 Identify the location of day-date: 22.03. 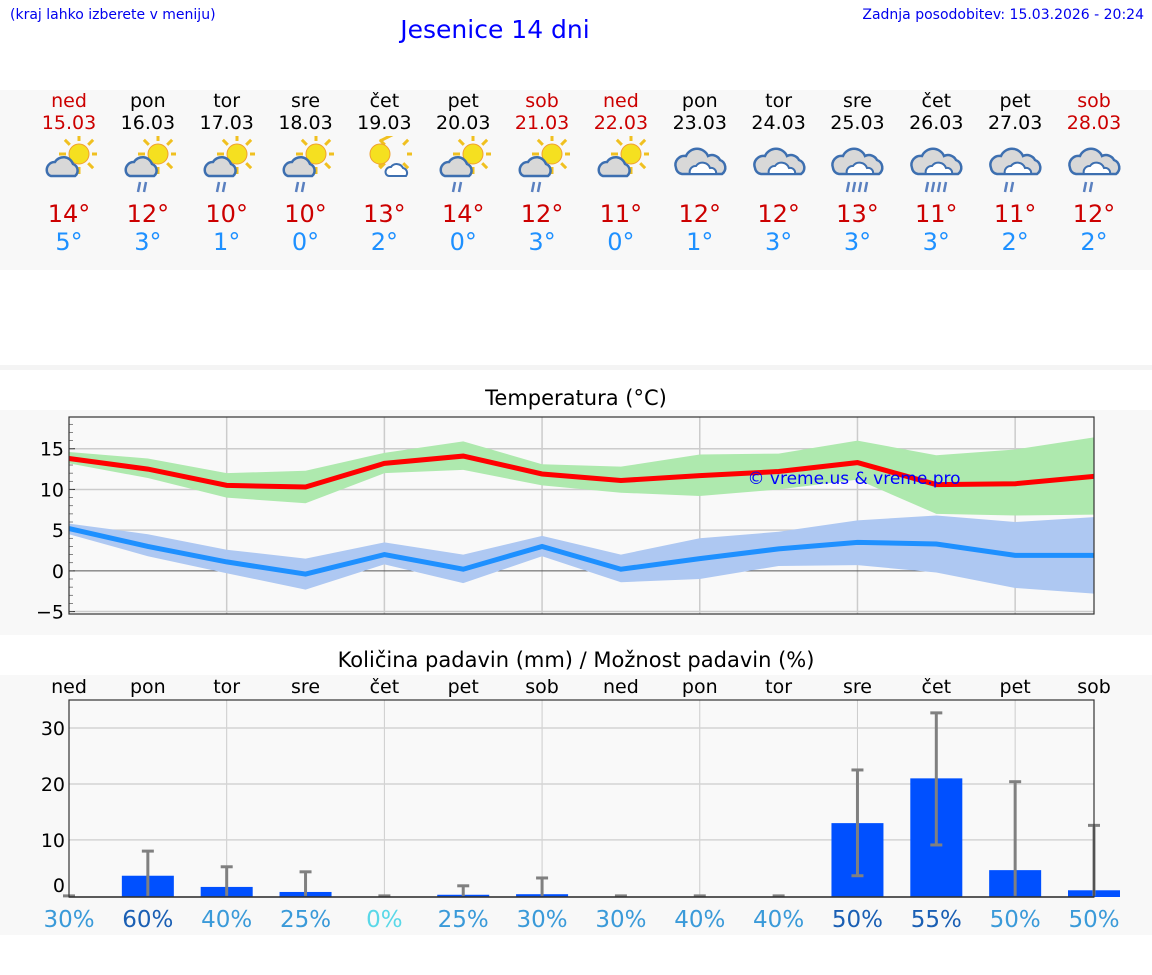
(621, 123).